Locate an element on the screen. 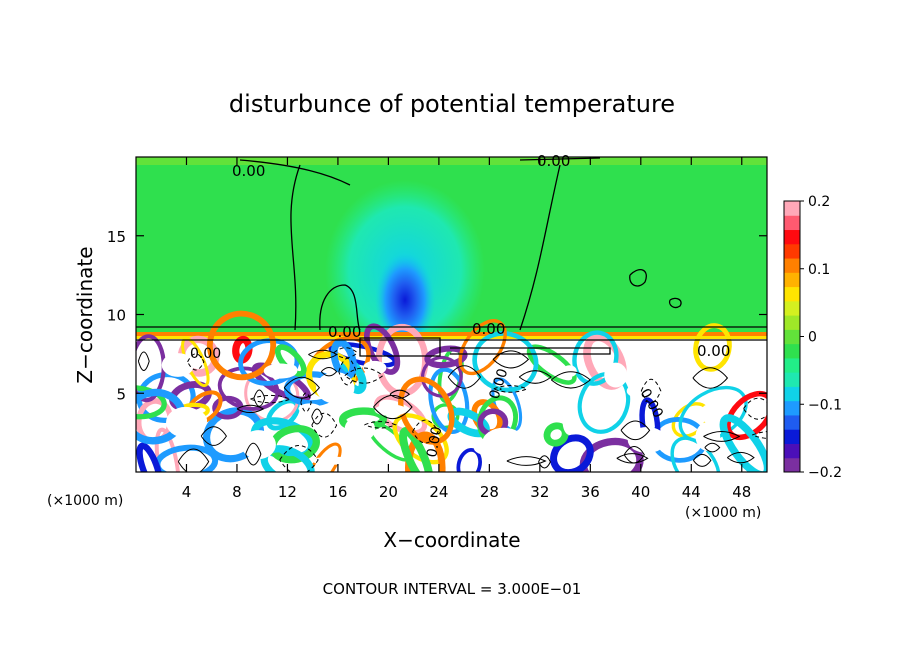 This screenshot has height=654, width=904. y-tick-label: 15 is located at coordinates (116, 237).